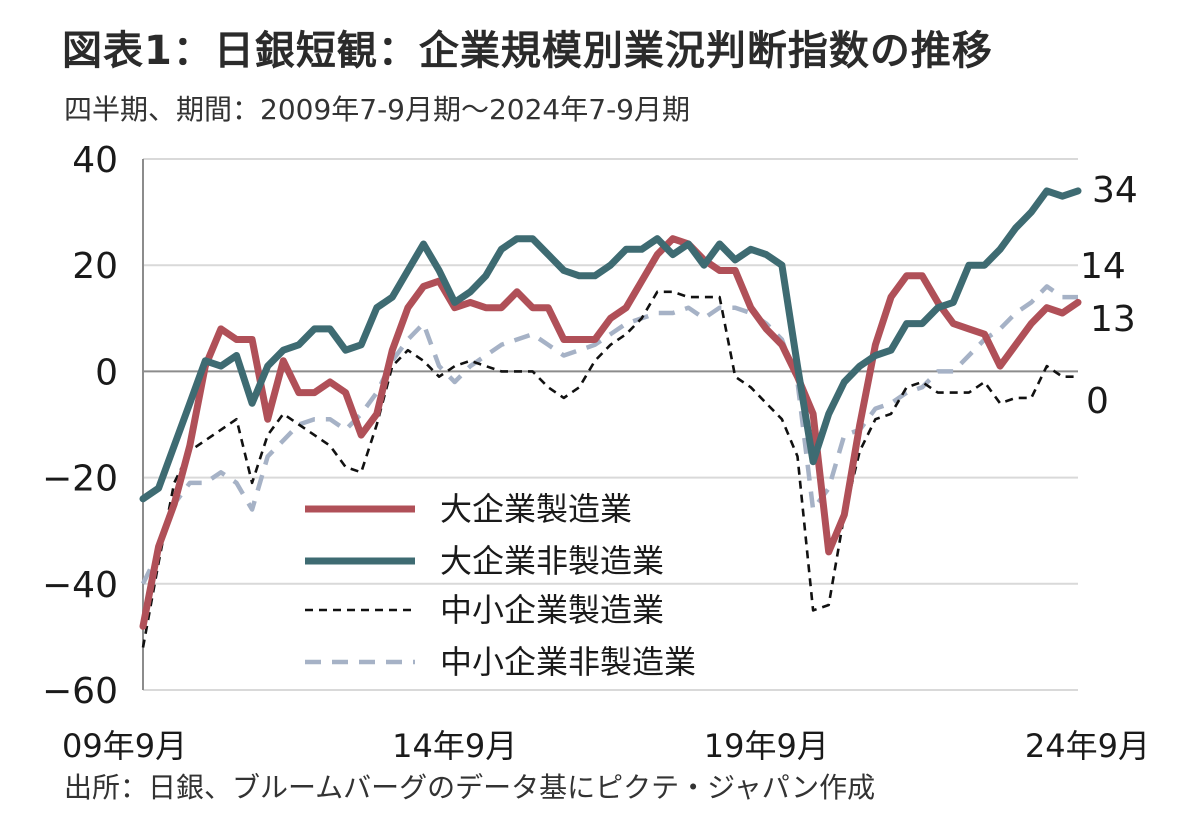 The height and width of the screenshot is (819, 1200). Describe the element at coordinates (106, 372) in the screenshot. I see `y-tick-label: 0` at that location.